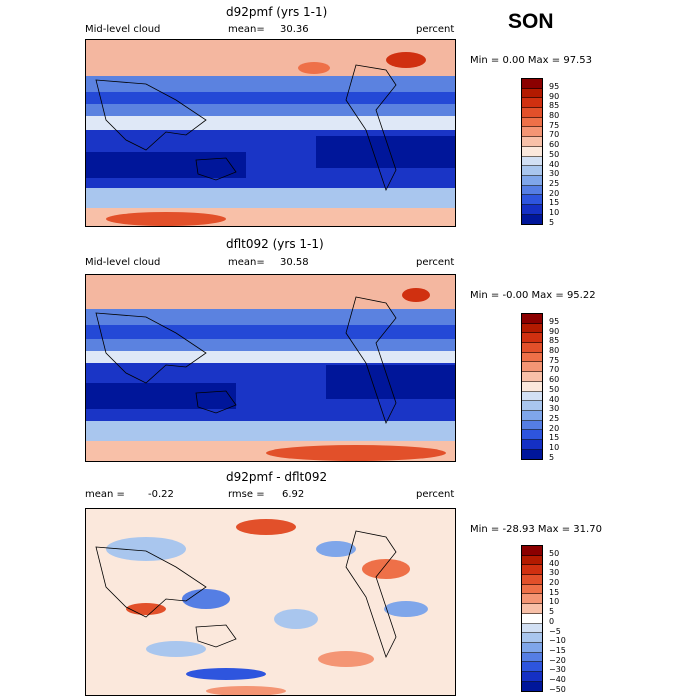 The height and width of the screenshot is (700, 700). Describe the element at coordinates (294, 262) in the screenshot. I see `panel2-mean-value: 30.58` at that location.